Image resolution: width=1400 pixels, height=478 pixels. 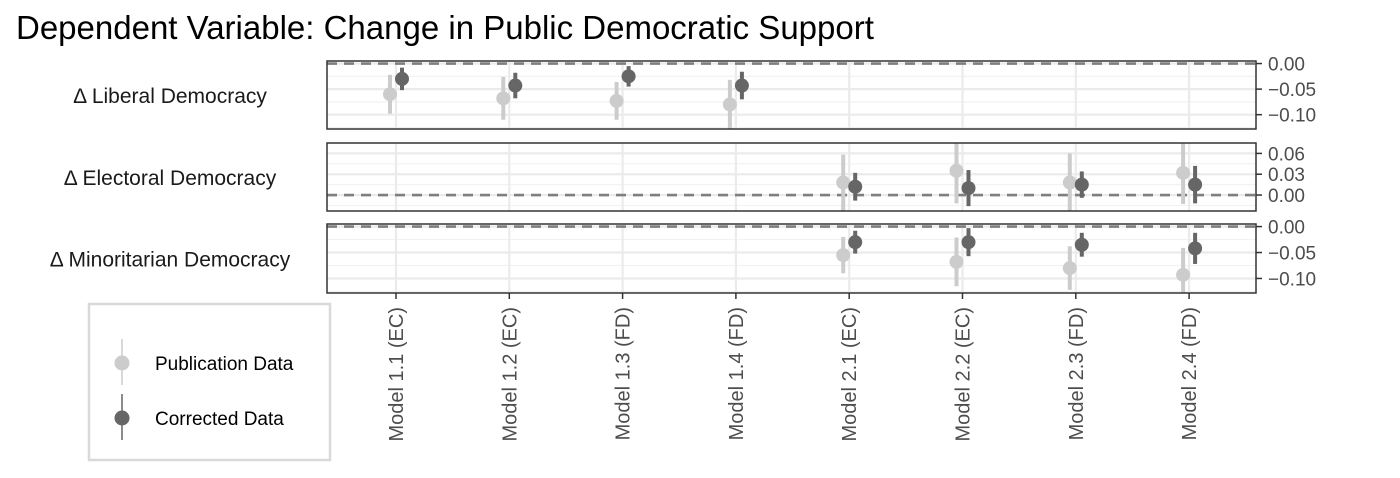 What do you see at coordinates (170, 260) in the screenshot?
I see `facet-label: Δ Minoritarian Democracy` at bounding box center [170, 260].